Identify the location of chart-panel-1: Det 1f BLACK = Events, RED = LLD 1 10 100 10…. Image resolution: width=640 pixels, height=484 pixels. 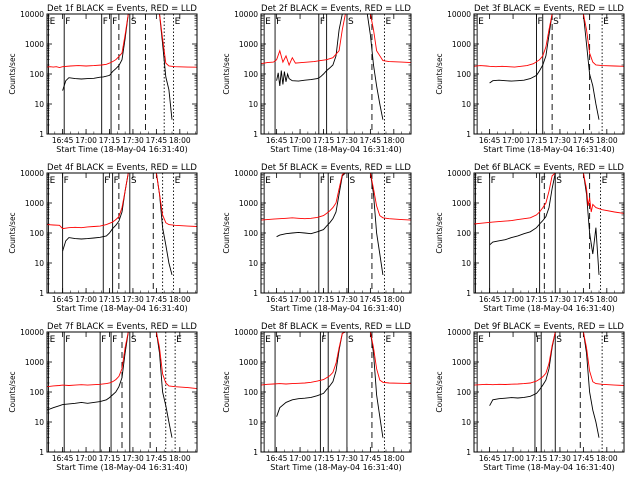
(103, 79).